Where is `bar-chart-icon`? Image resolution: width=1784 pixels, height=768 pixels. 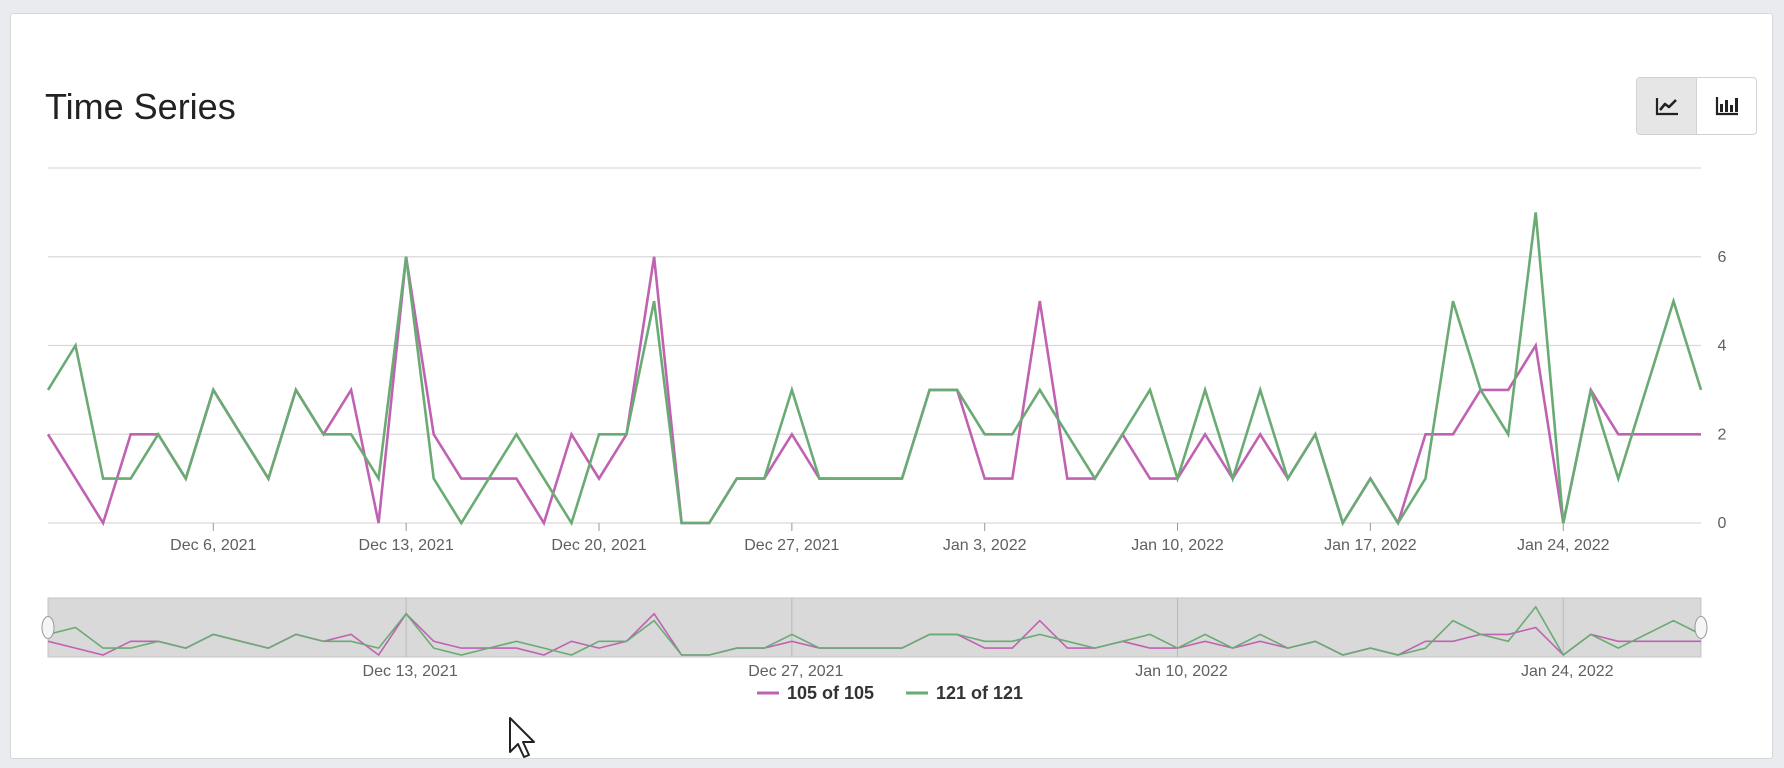
bar-chart-icon is located at coordinates (1726, 106).